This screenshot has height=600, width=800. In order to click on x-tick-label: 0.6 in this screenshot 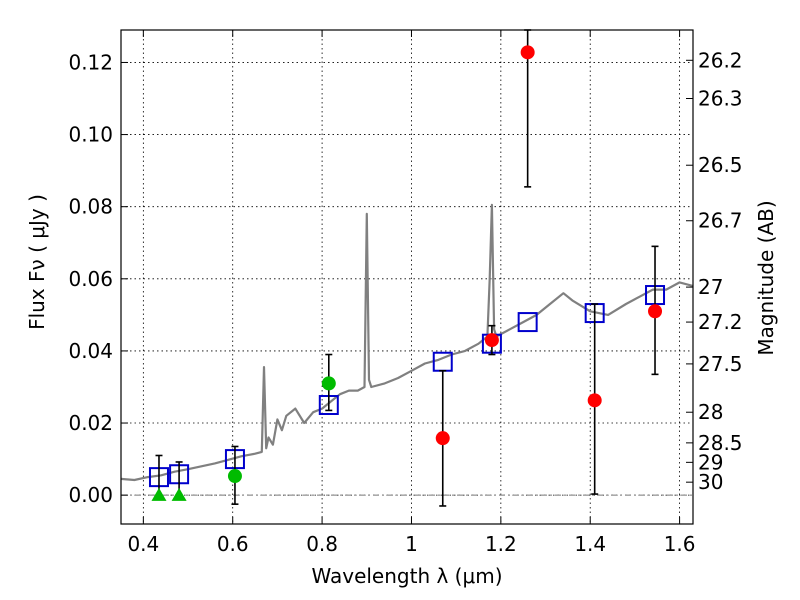, I will do `click(233, 544)`.